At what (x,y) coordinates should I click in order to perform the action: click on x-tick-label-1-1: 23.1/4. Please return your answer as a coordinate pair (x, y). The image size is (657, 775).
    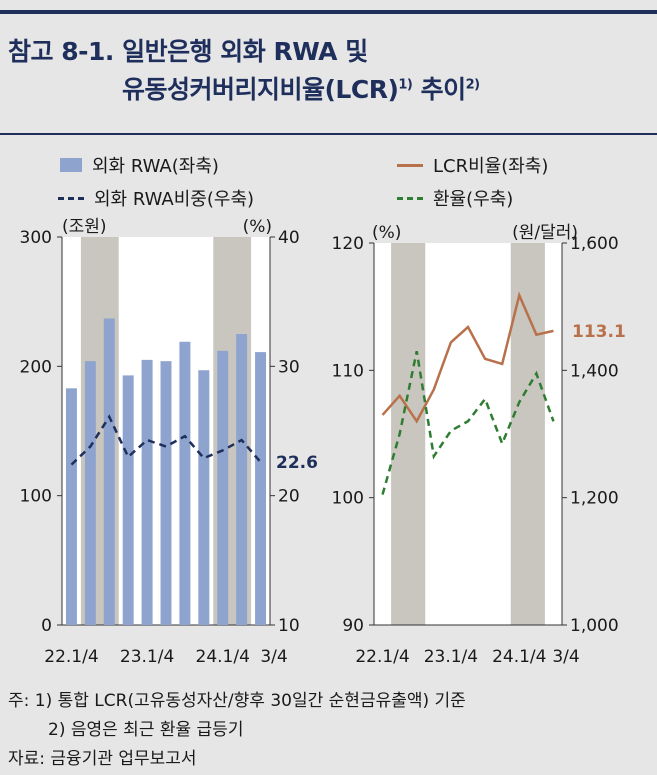
    Looking at the image, I should click on (451, 657).